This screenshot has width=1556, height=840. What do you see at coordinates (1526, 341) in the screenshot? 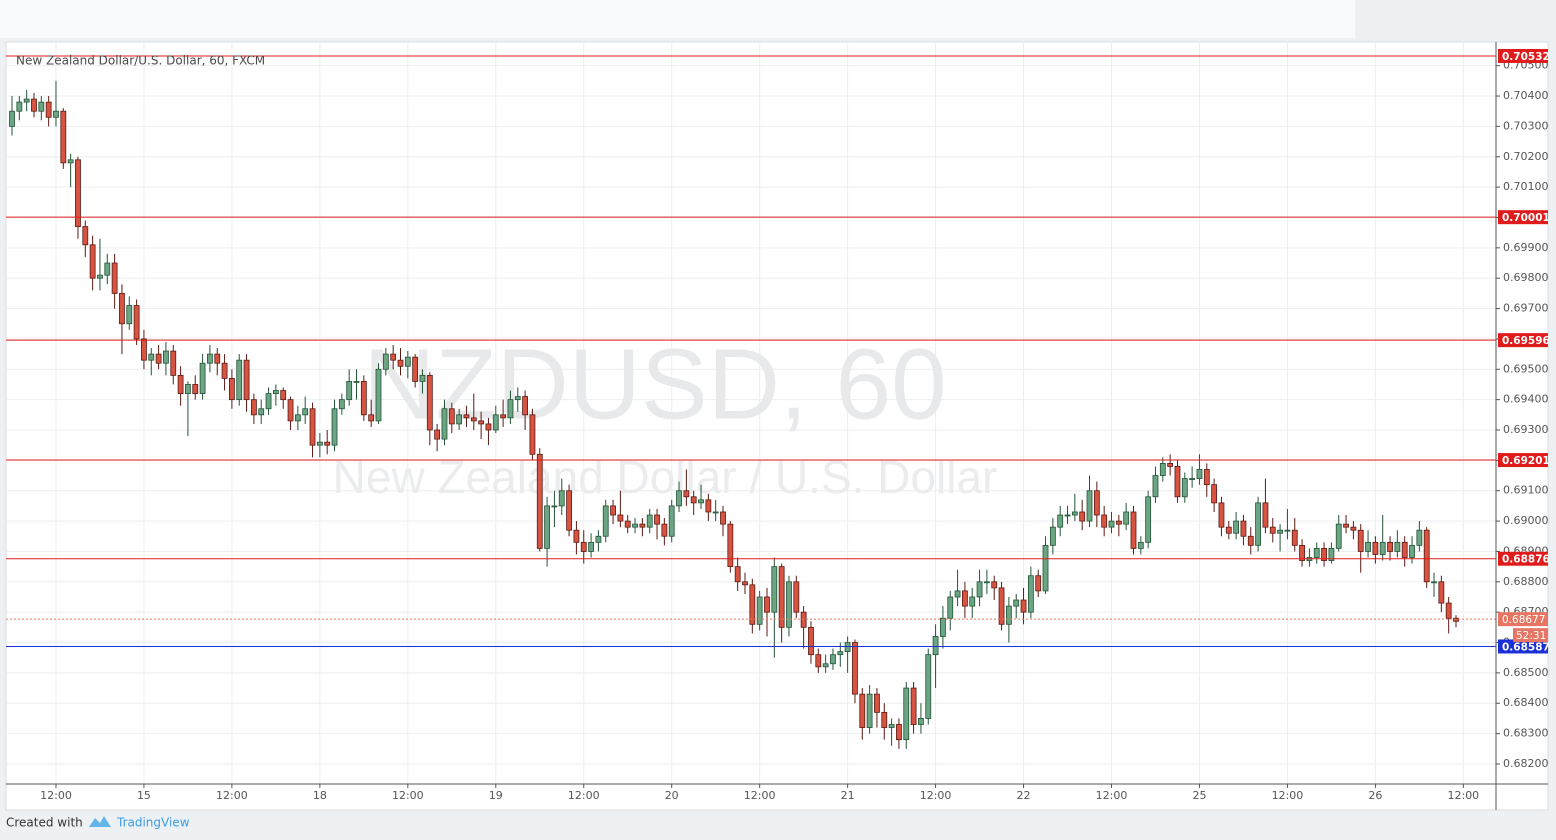
I see `level-label: 0.69596` at bounding box center [1526, 341].